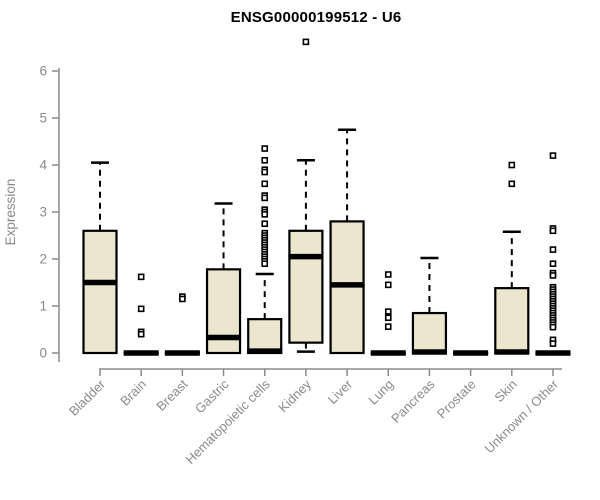  I want to click on y-tick-label: 1, so click(43, 306).